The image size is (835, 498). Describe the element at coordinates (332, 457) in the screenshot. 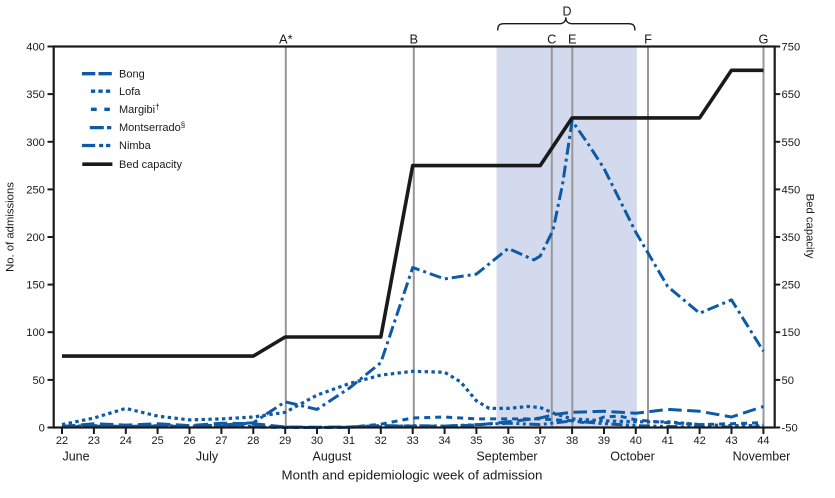

I see `svg-text: August` at that location.